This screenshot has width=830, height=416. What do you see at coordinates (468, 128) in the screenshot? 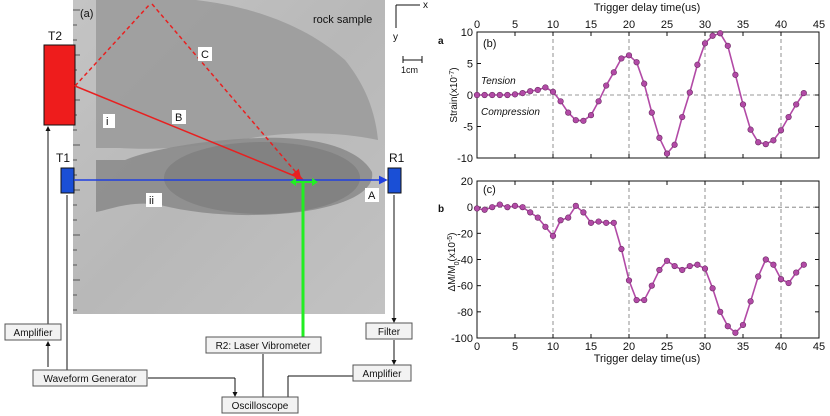
I see `chart-b-ytick-label: -5` at bounding box center [468, 128].